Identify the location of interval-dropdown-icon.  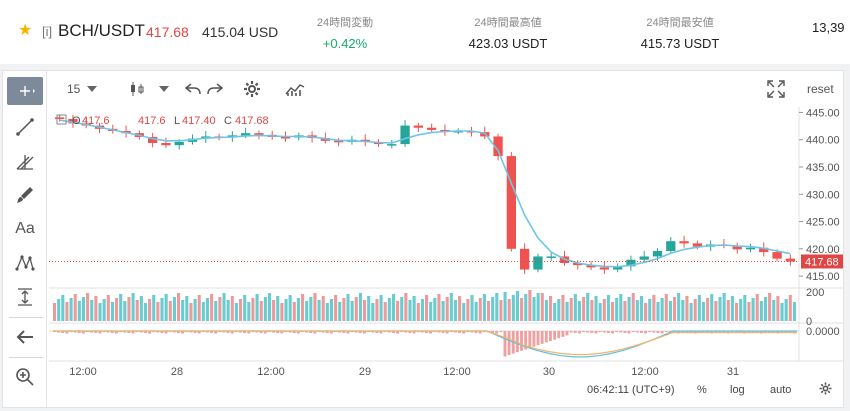
(92, 89).